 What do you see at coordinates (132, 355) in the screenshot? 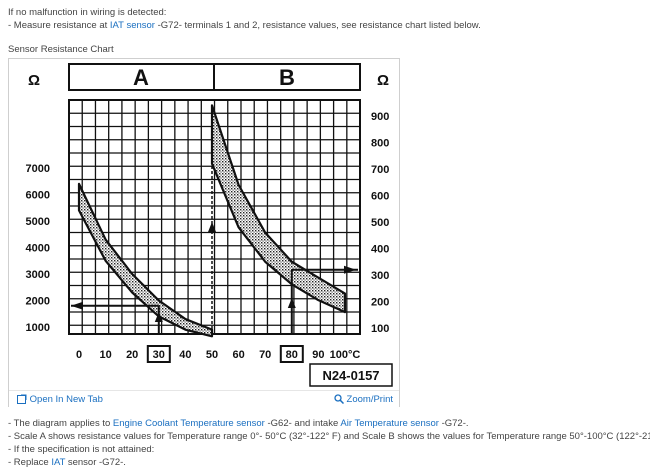
I see `scale-a-x-tick-label: 20` at bounding box center [132, 355].